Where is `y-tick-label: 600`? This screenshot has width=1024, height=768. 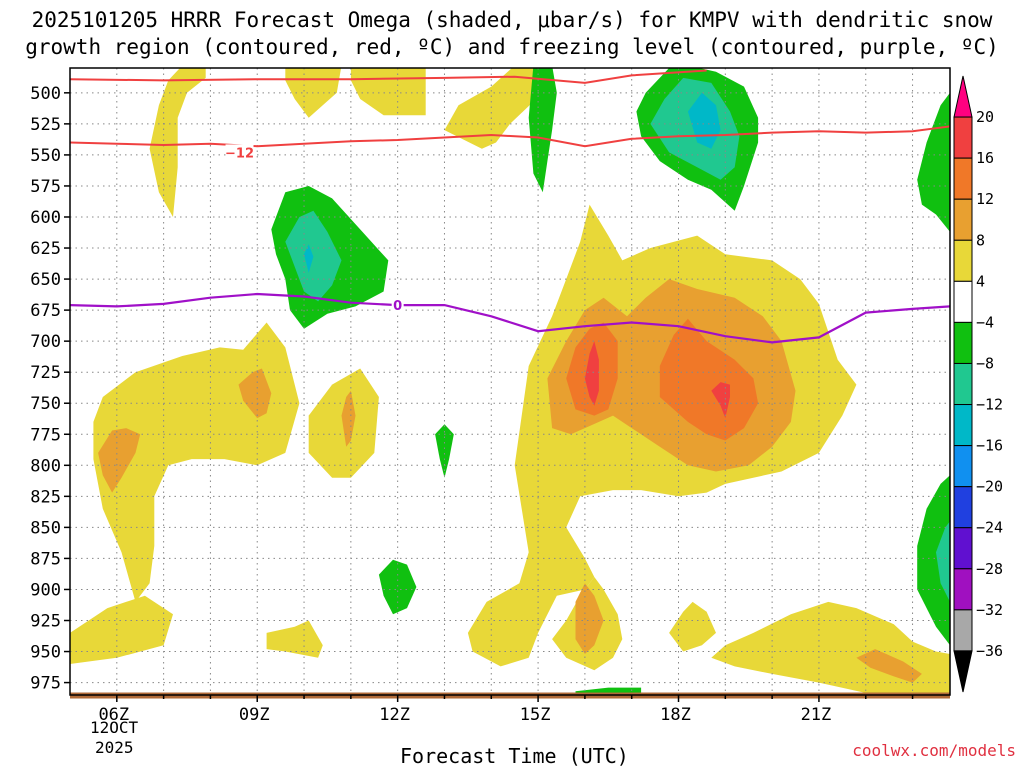 y-tick-label: 600 is located at coordinates (45, 218).